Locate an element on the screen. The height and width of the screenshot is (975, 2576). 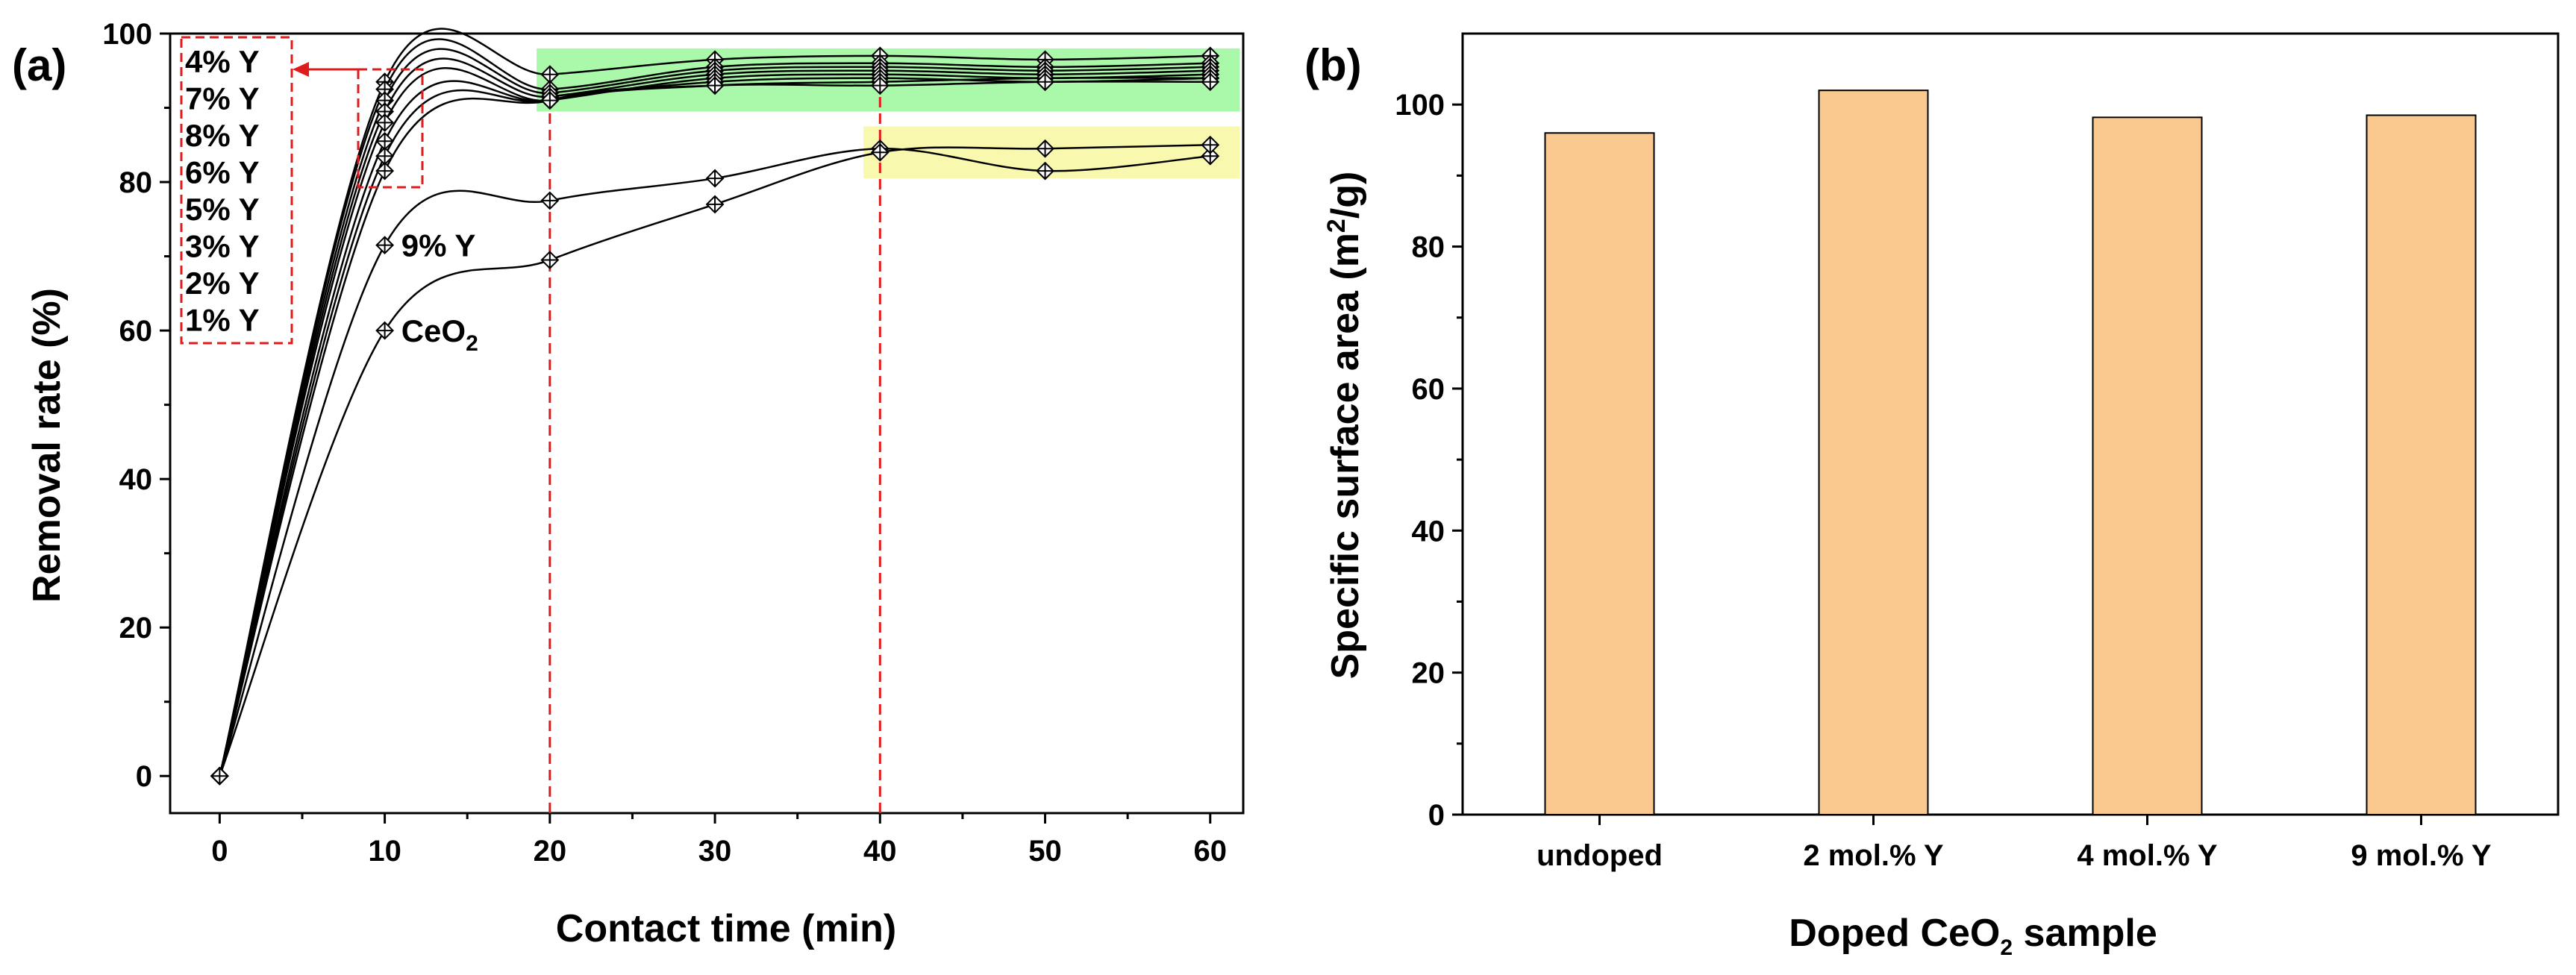
x-tick-label: 20 is located at coordinates (550, 851).